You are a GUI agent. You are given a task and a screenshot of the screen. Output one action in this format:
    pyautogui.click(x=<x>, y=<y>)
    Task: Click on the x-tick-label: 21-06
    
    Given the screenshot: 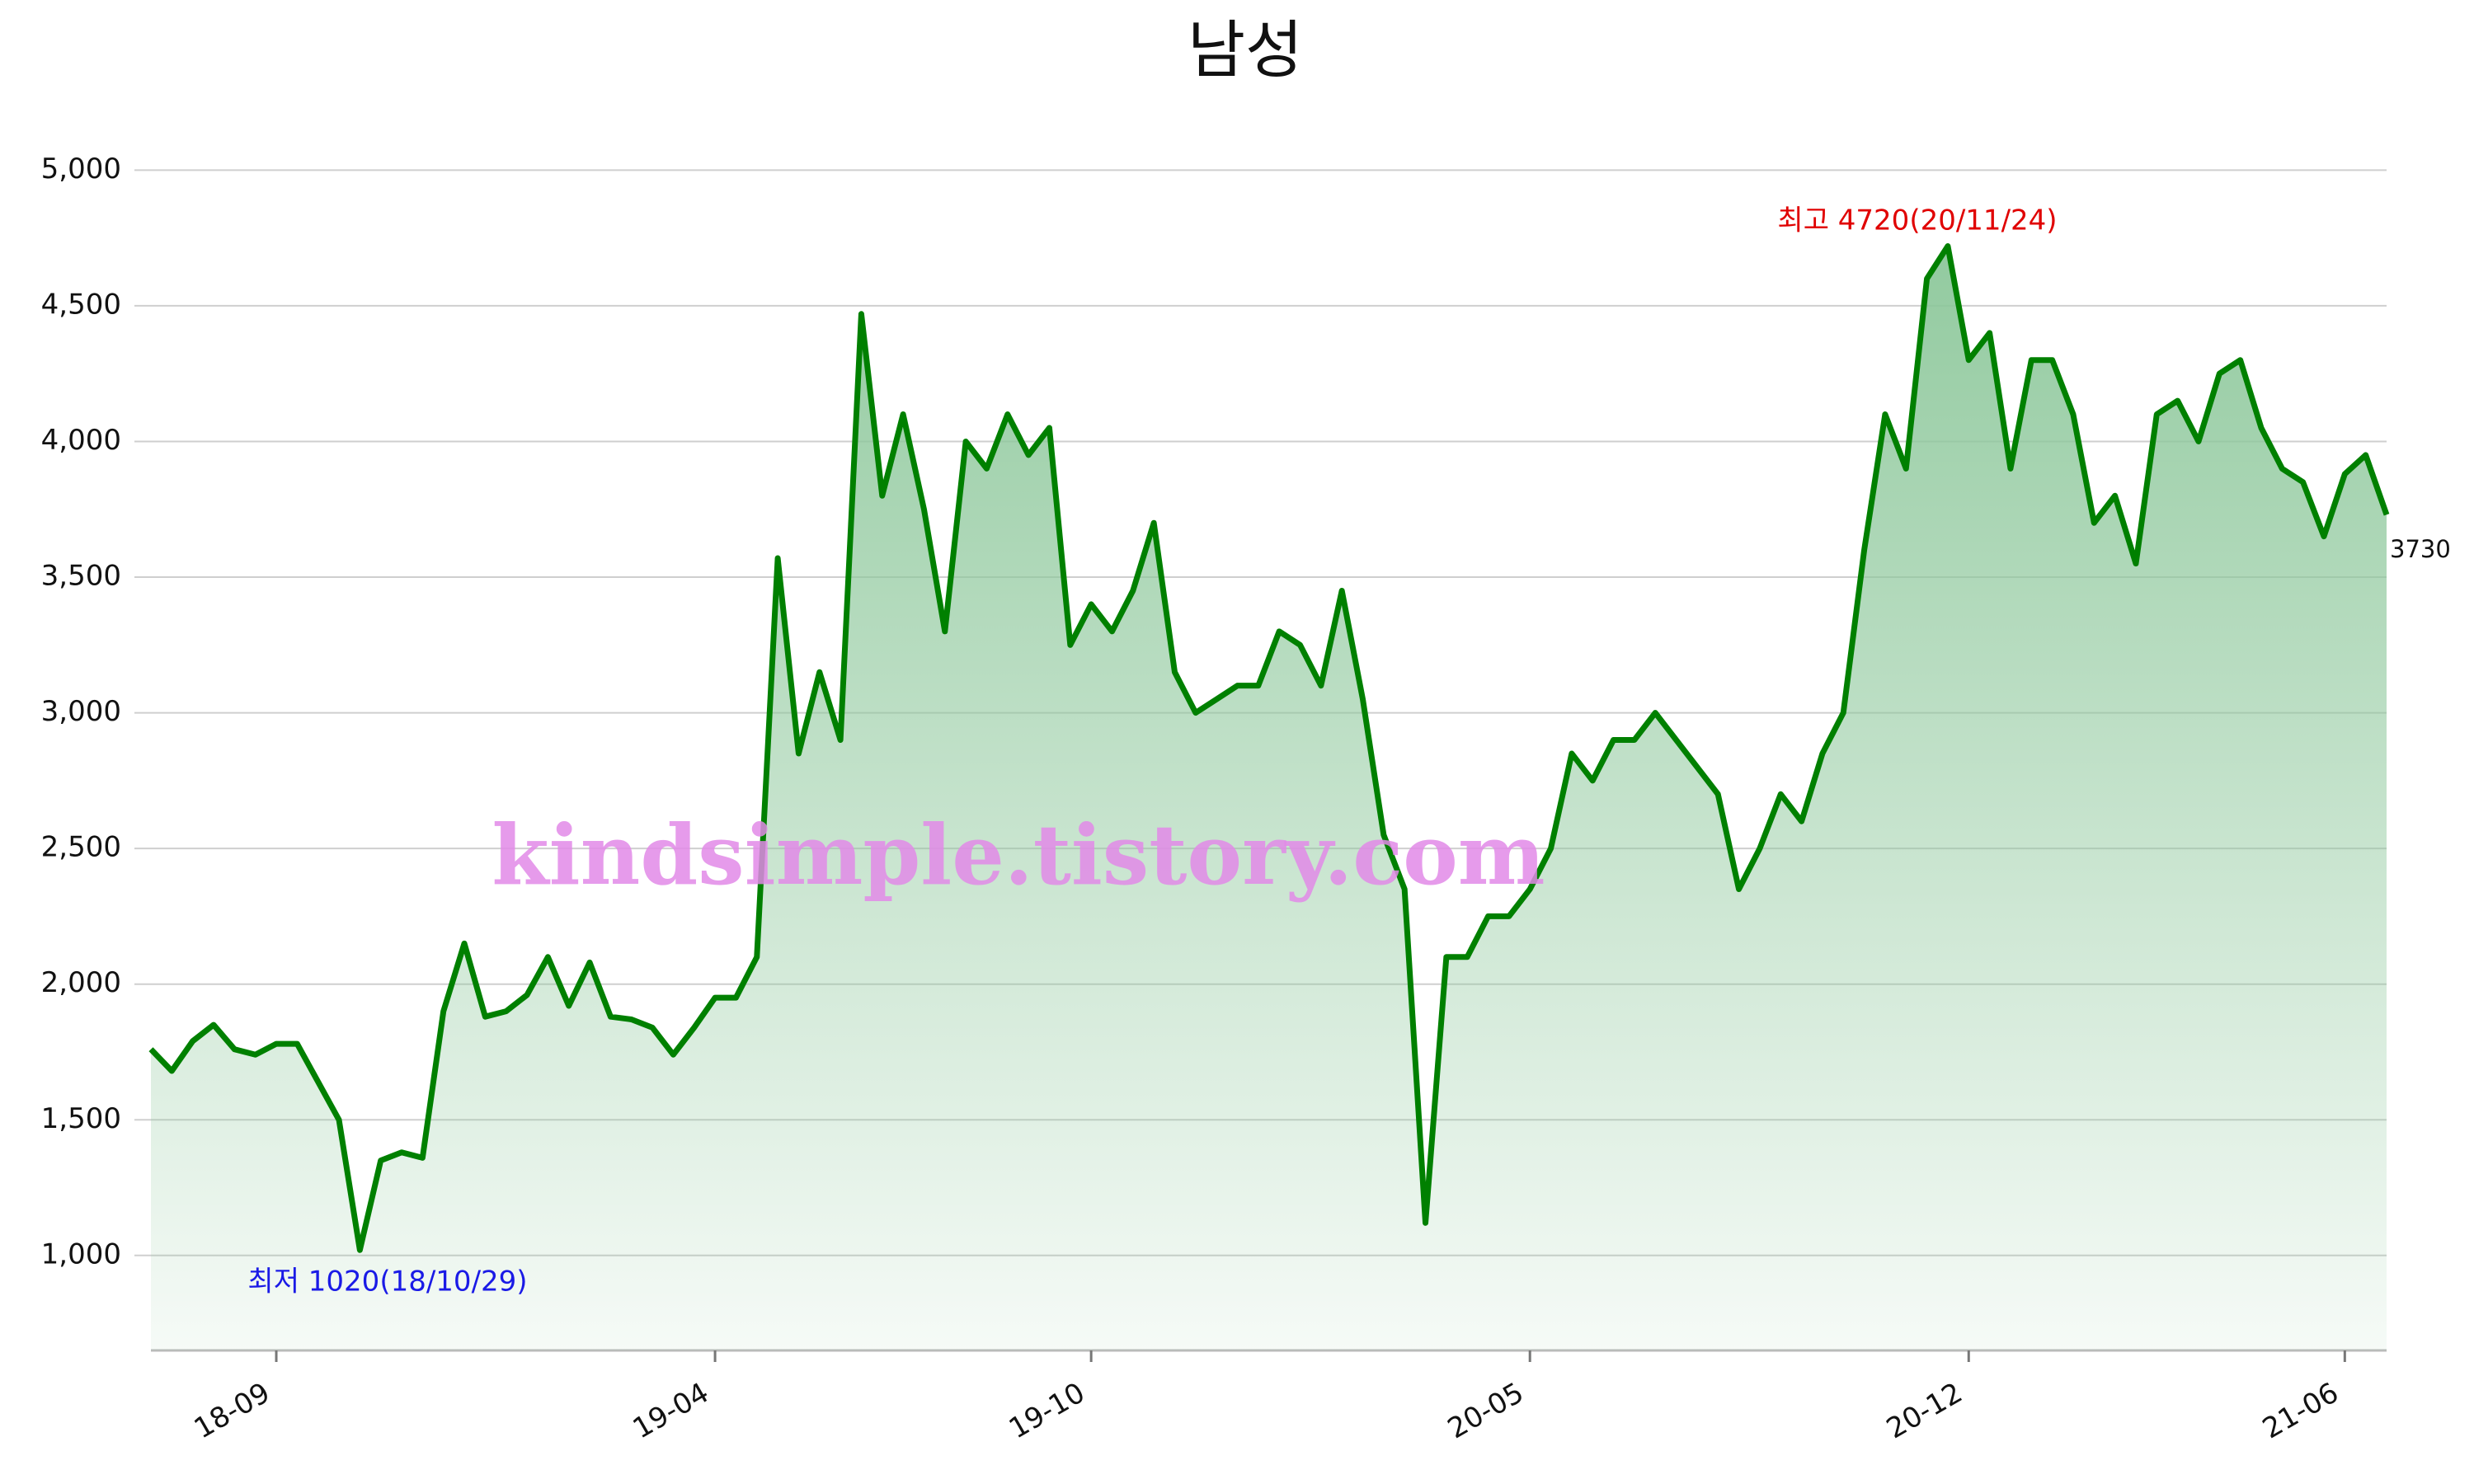 What is the action you would take?
    pyautogui.click(x=2301, y=1410)
    